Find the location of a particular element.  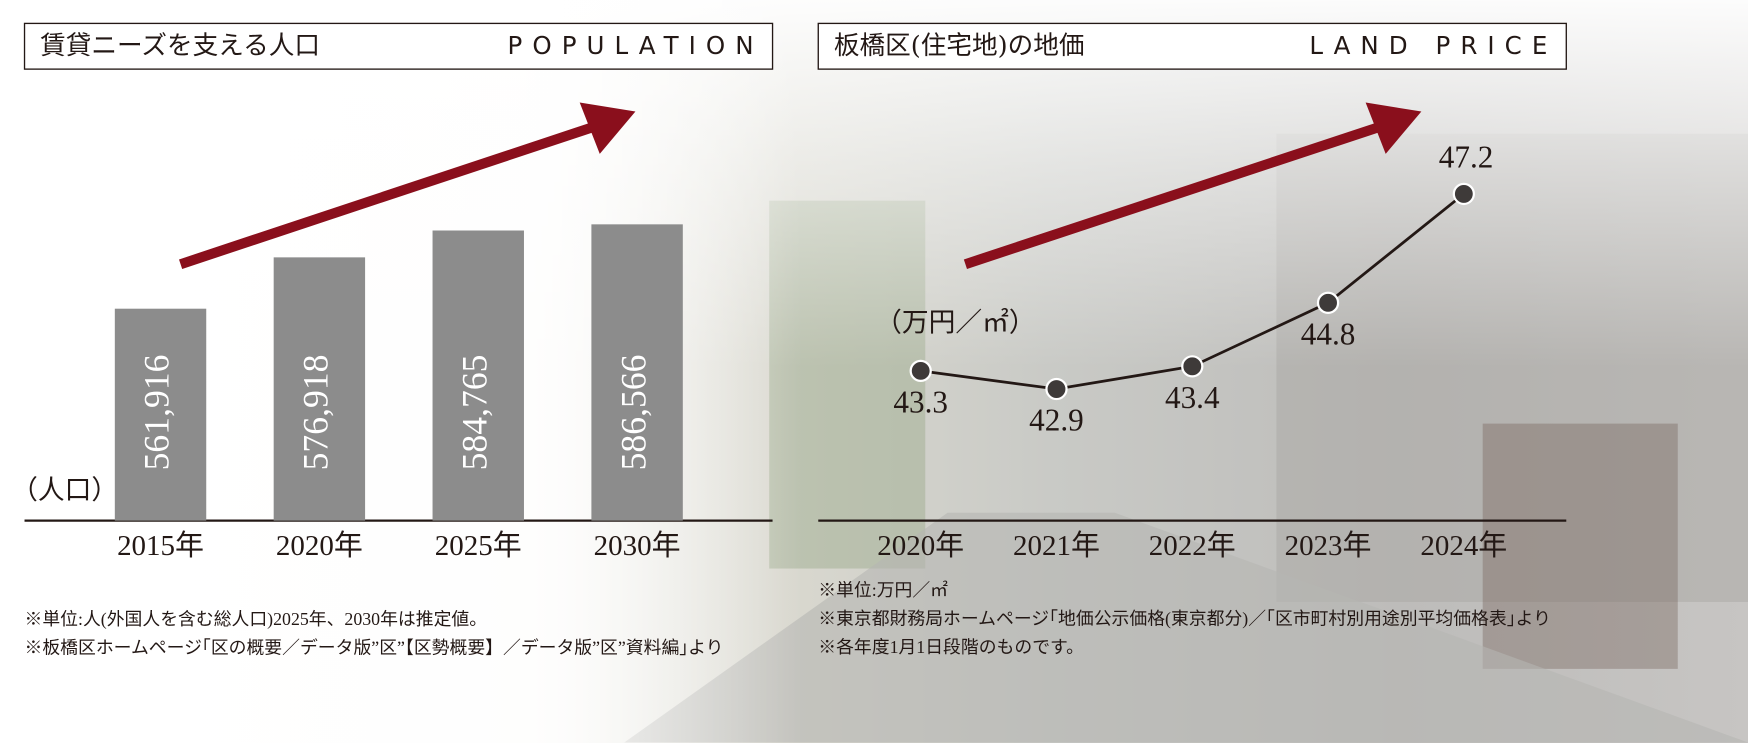

y-axis-label: （人口） is located at coordinates (64, 490).